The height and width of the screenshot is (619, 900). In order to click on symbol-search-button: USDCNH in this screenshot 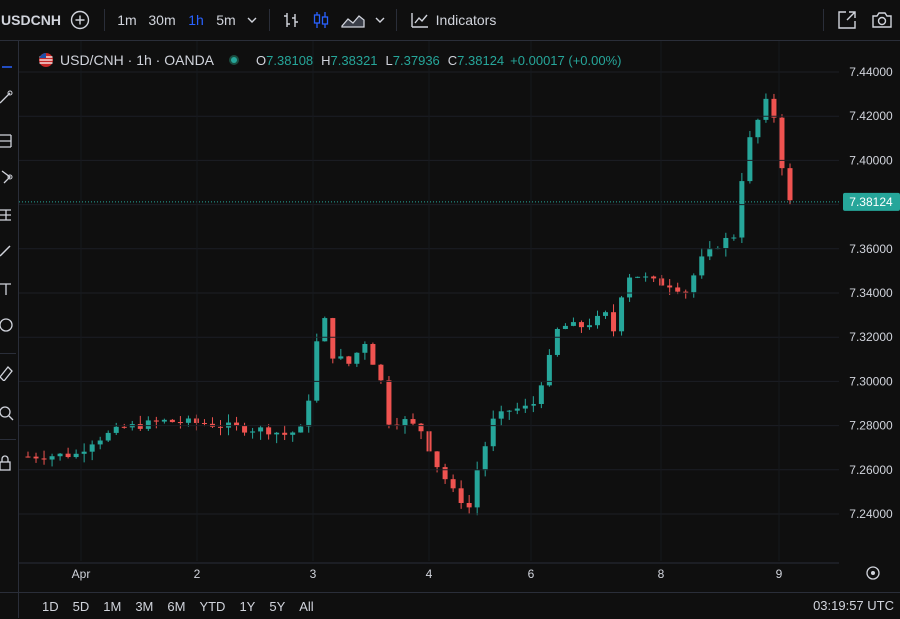, I will do `click(31, 20)`.